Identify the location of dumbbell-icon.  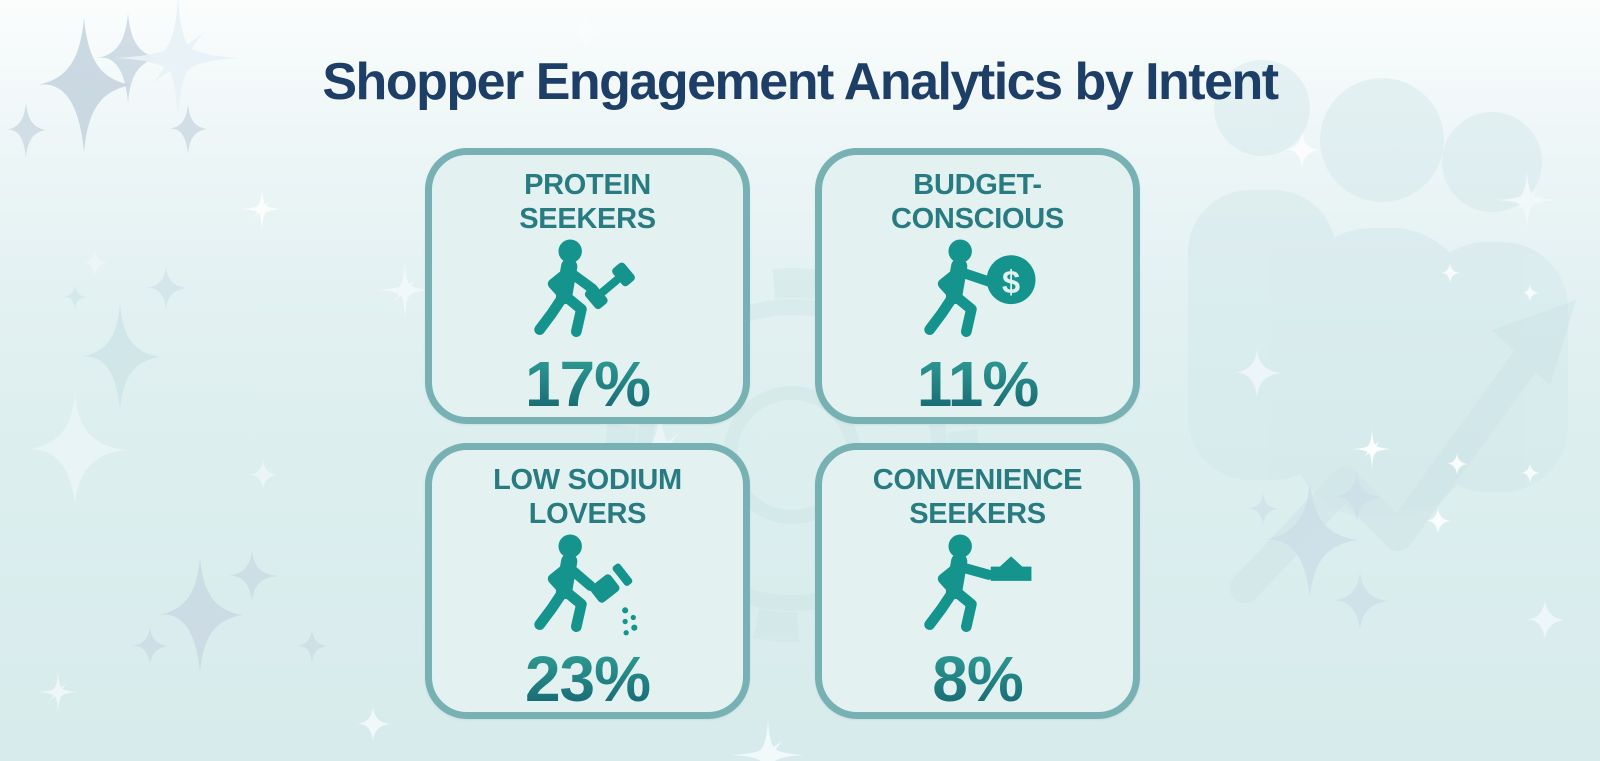
(609, 286).